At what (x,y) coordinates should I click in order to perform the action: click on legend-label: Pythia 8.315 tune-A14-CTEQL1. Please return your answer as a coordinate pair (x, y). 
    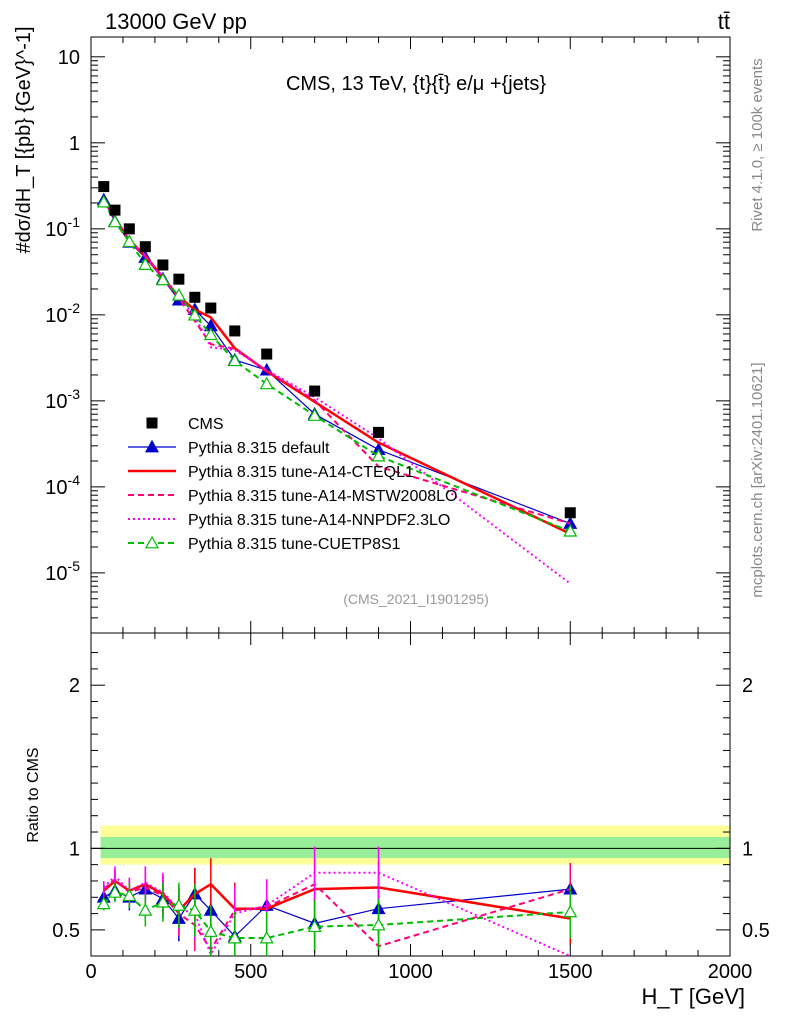
    Looking at the image, I should click on (301, 472).